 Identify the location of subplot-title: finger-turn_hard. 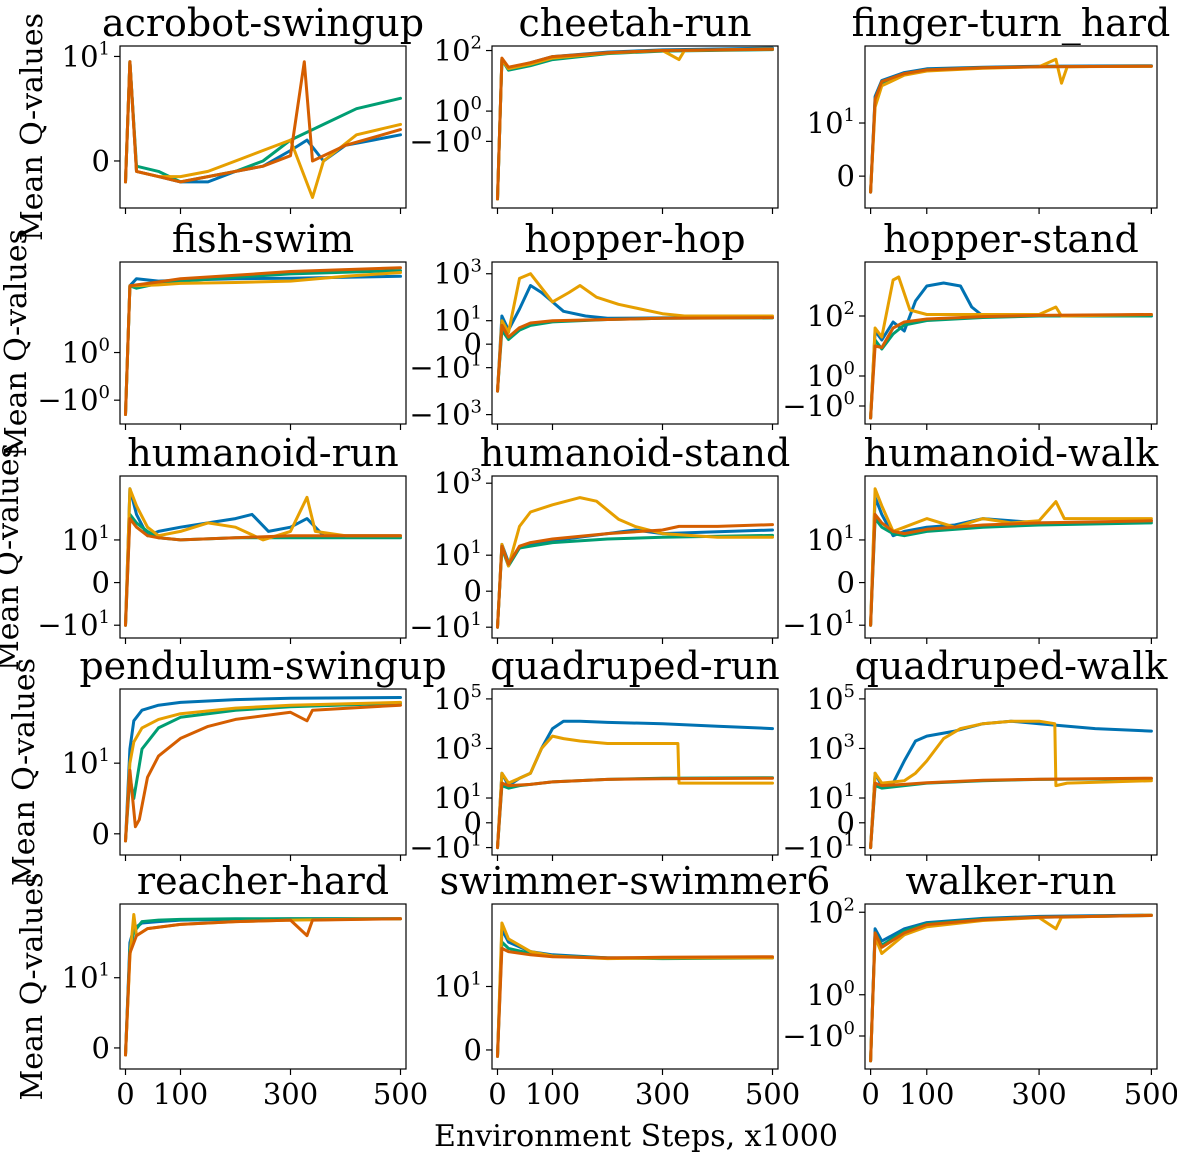
(1011, 23).